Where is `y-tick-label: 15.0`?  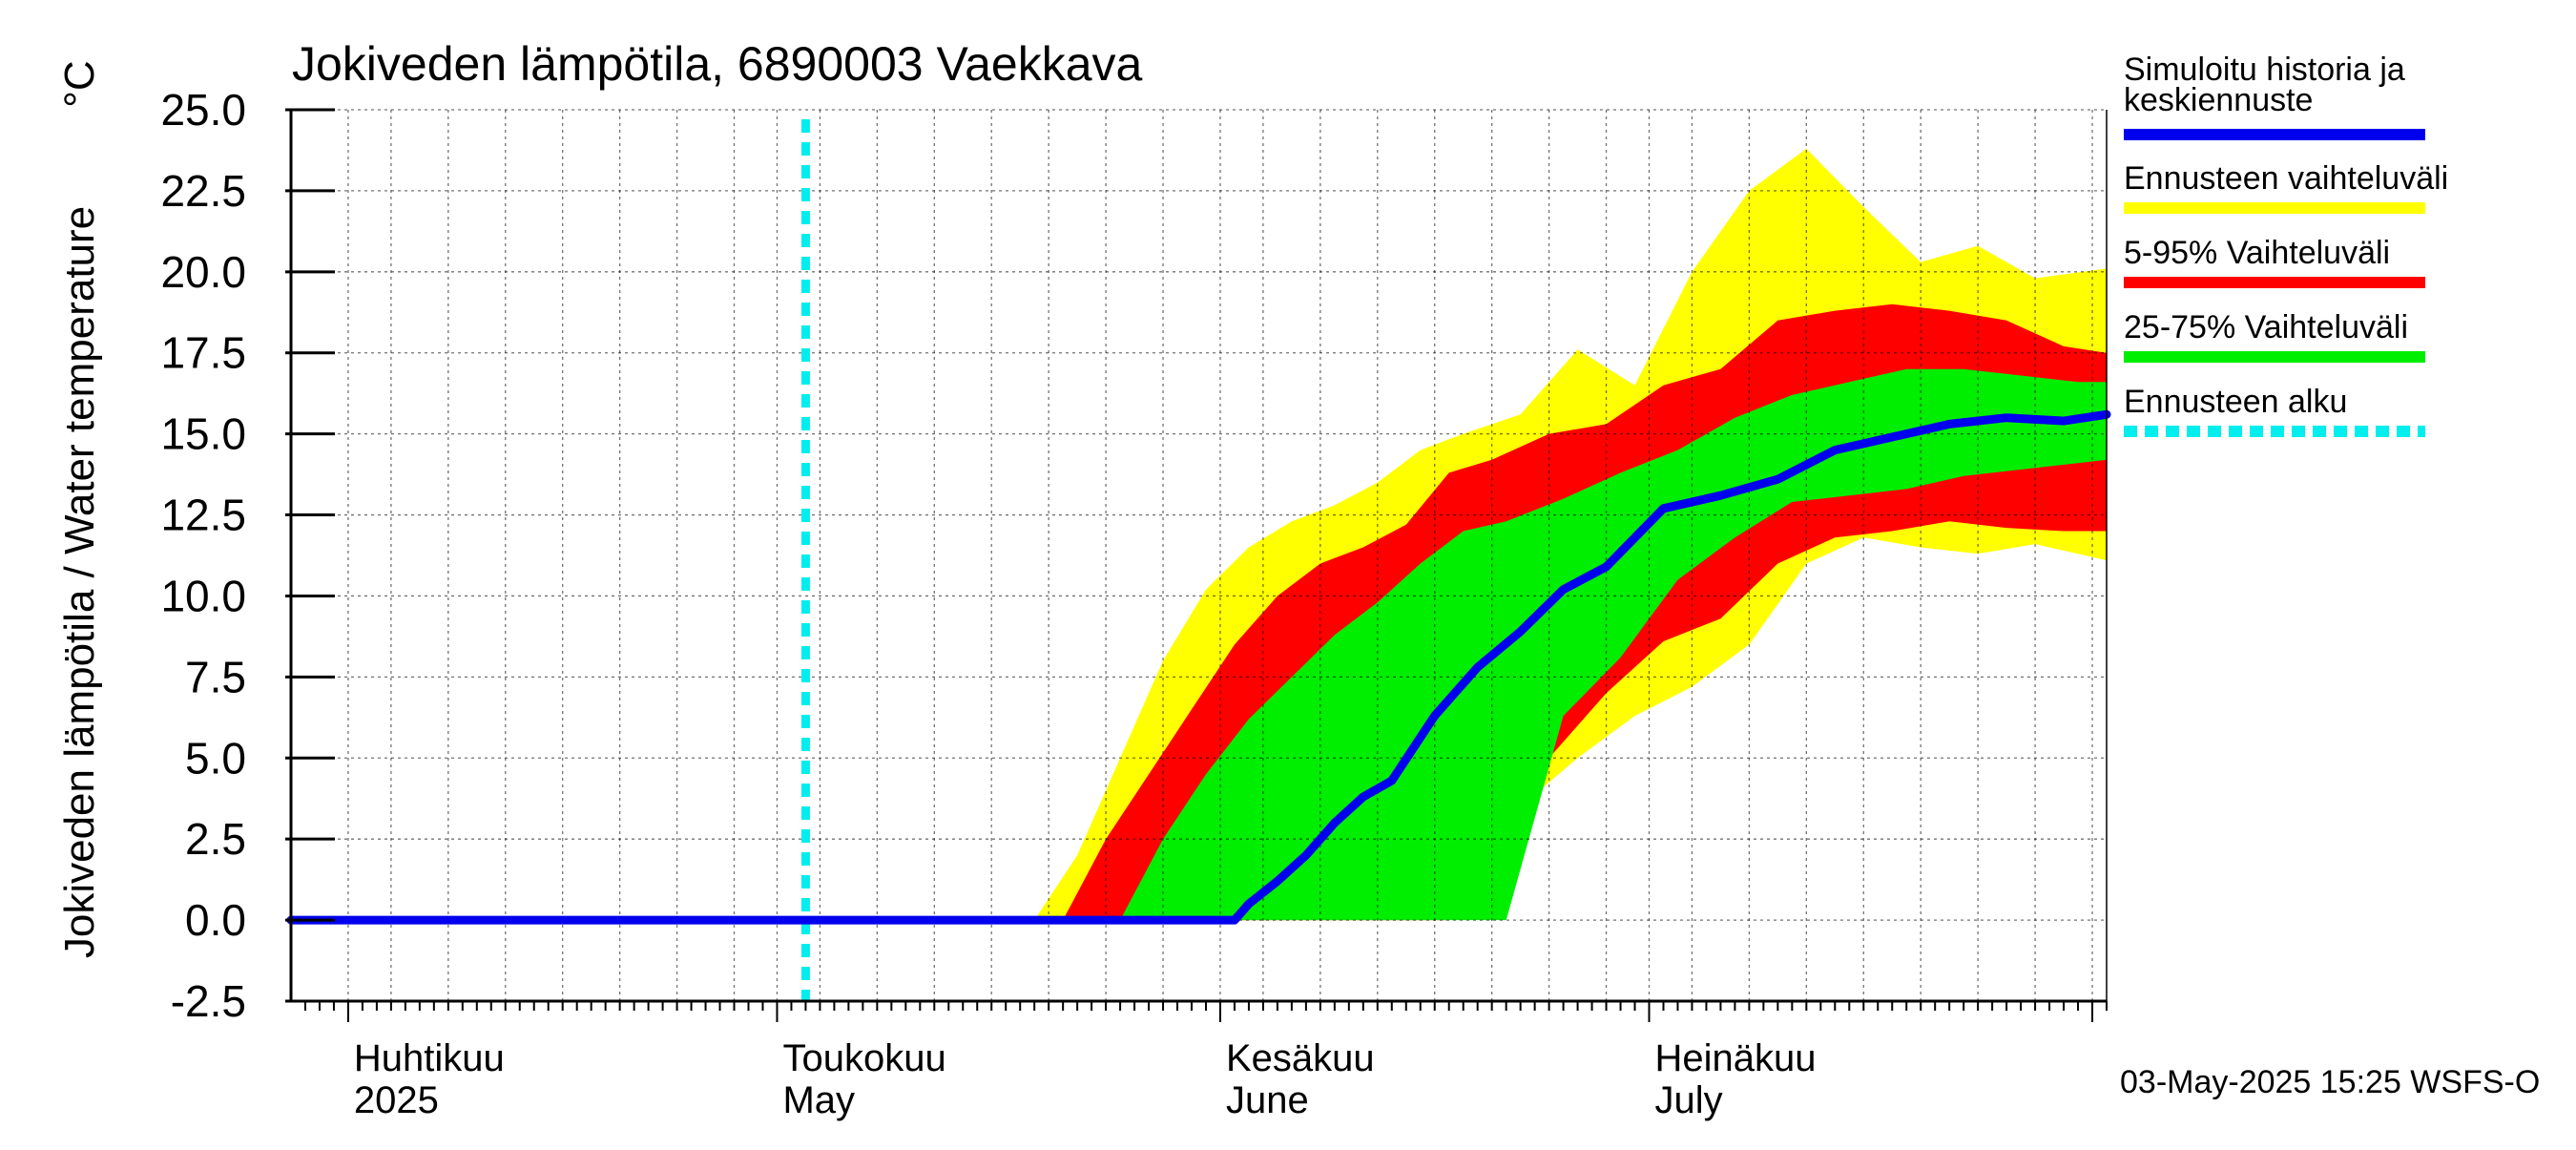
y-tick-label: 15.0 is located at coordinates (203, 434).